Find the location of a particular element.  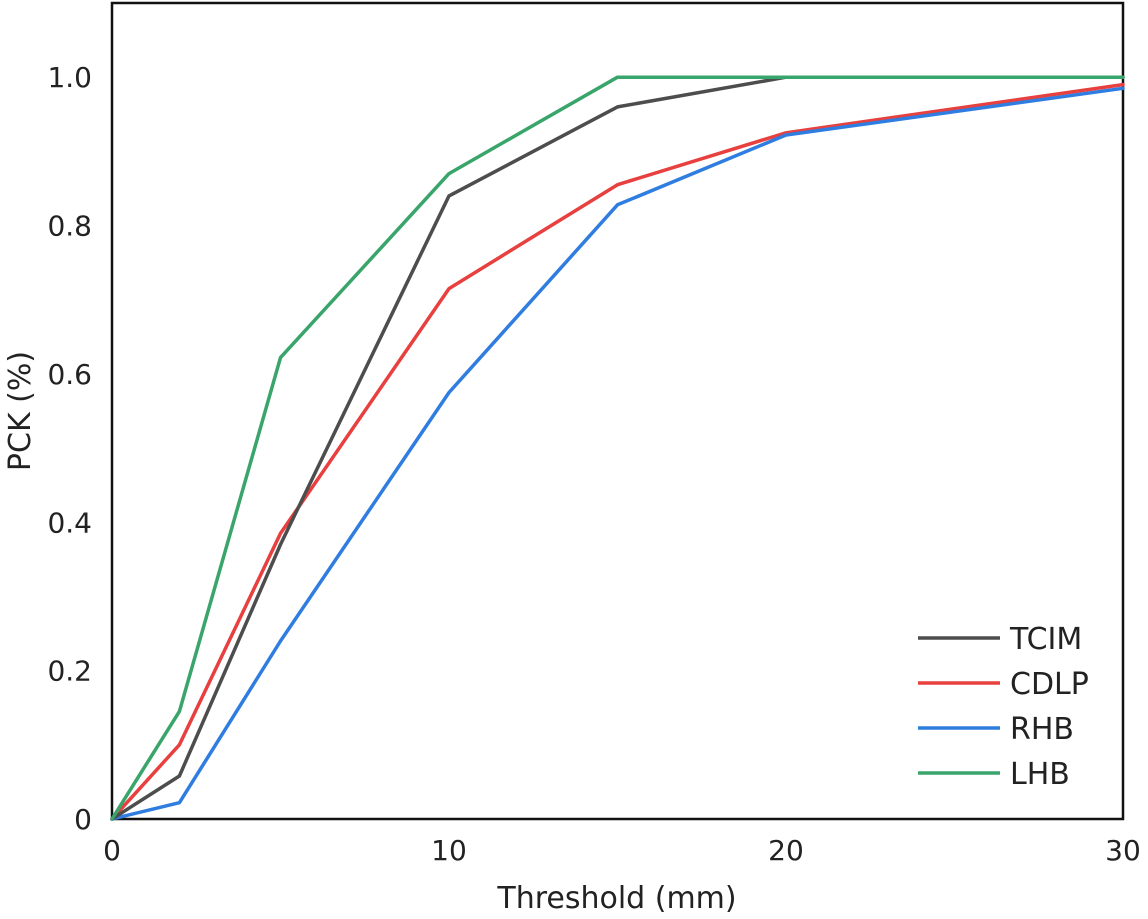

y-tick-label: 0.8 is located at coordinates (69, 226).